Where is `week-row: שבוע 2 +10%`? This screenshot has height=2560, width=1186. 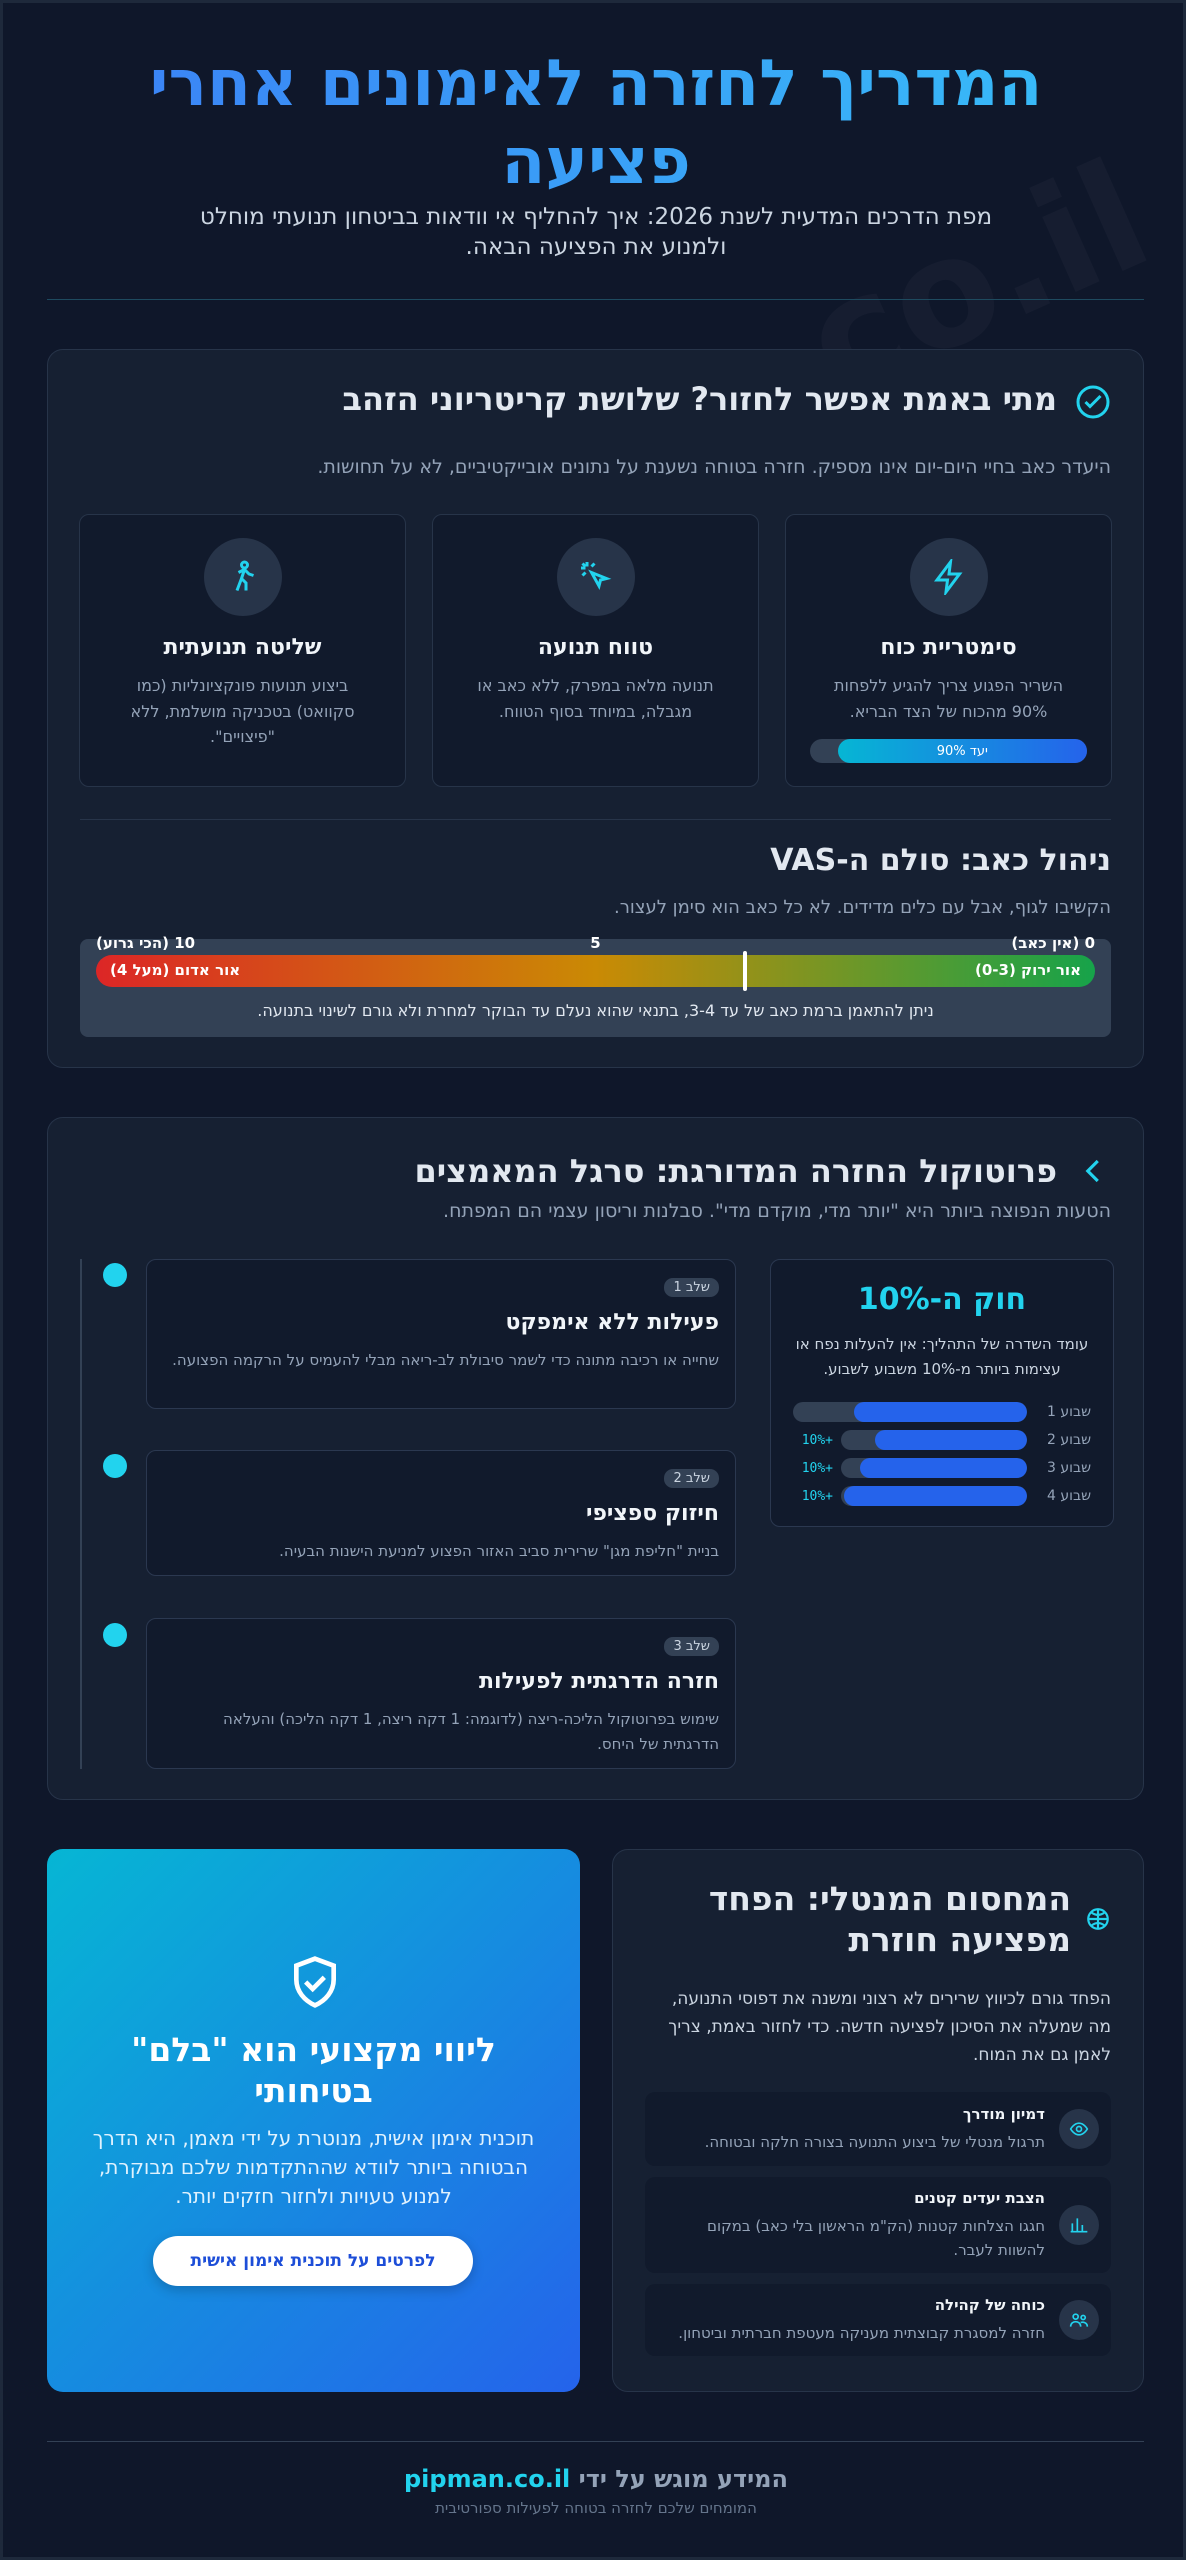
week-row: שבוע 2 +10% is located at coordinates (942, 1440).